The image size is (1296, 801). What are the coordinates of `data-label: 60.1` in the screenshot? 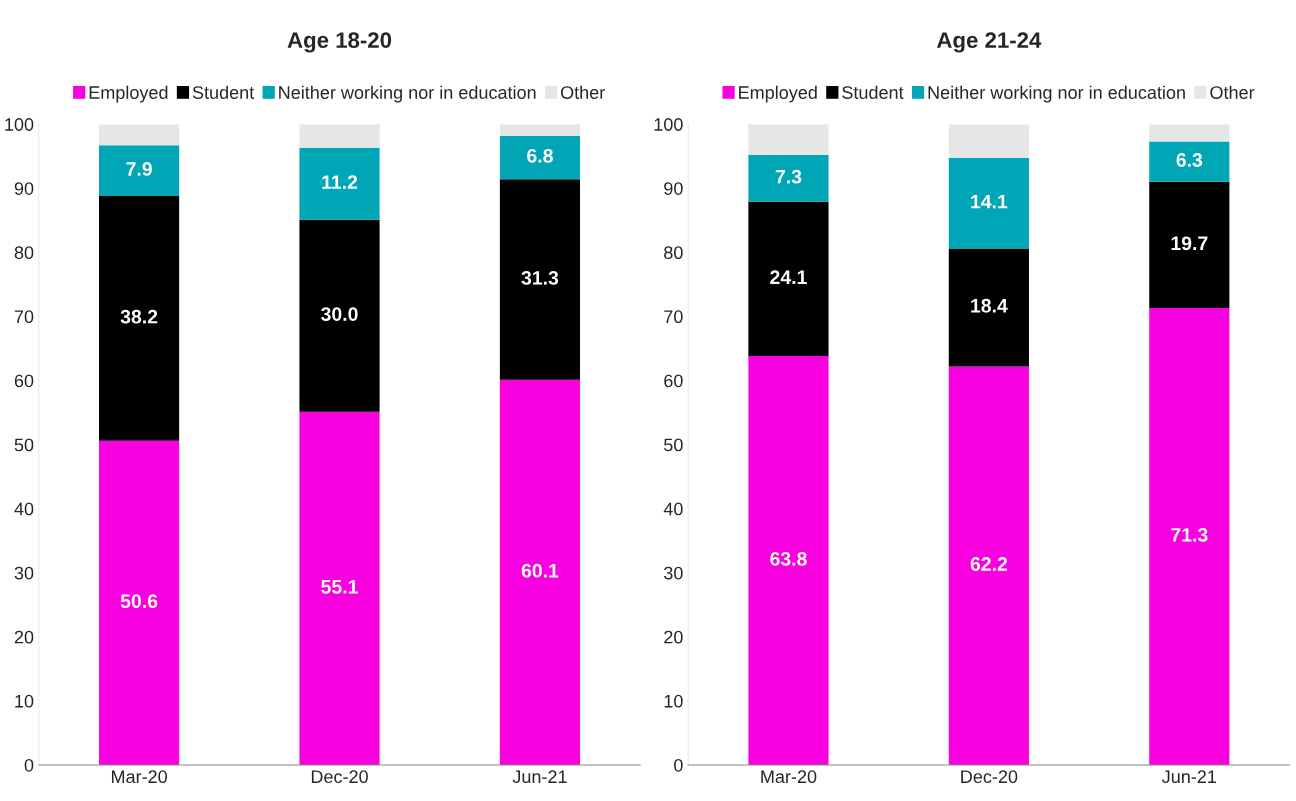 It's located at (540, 570).